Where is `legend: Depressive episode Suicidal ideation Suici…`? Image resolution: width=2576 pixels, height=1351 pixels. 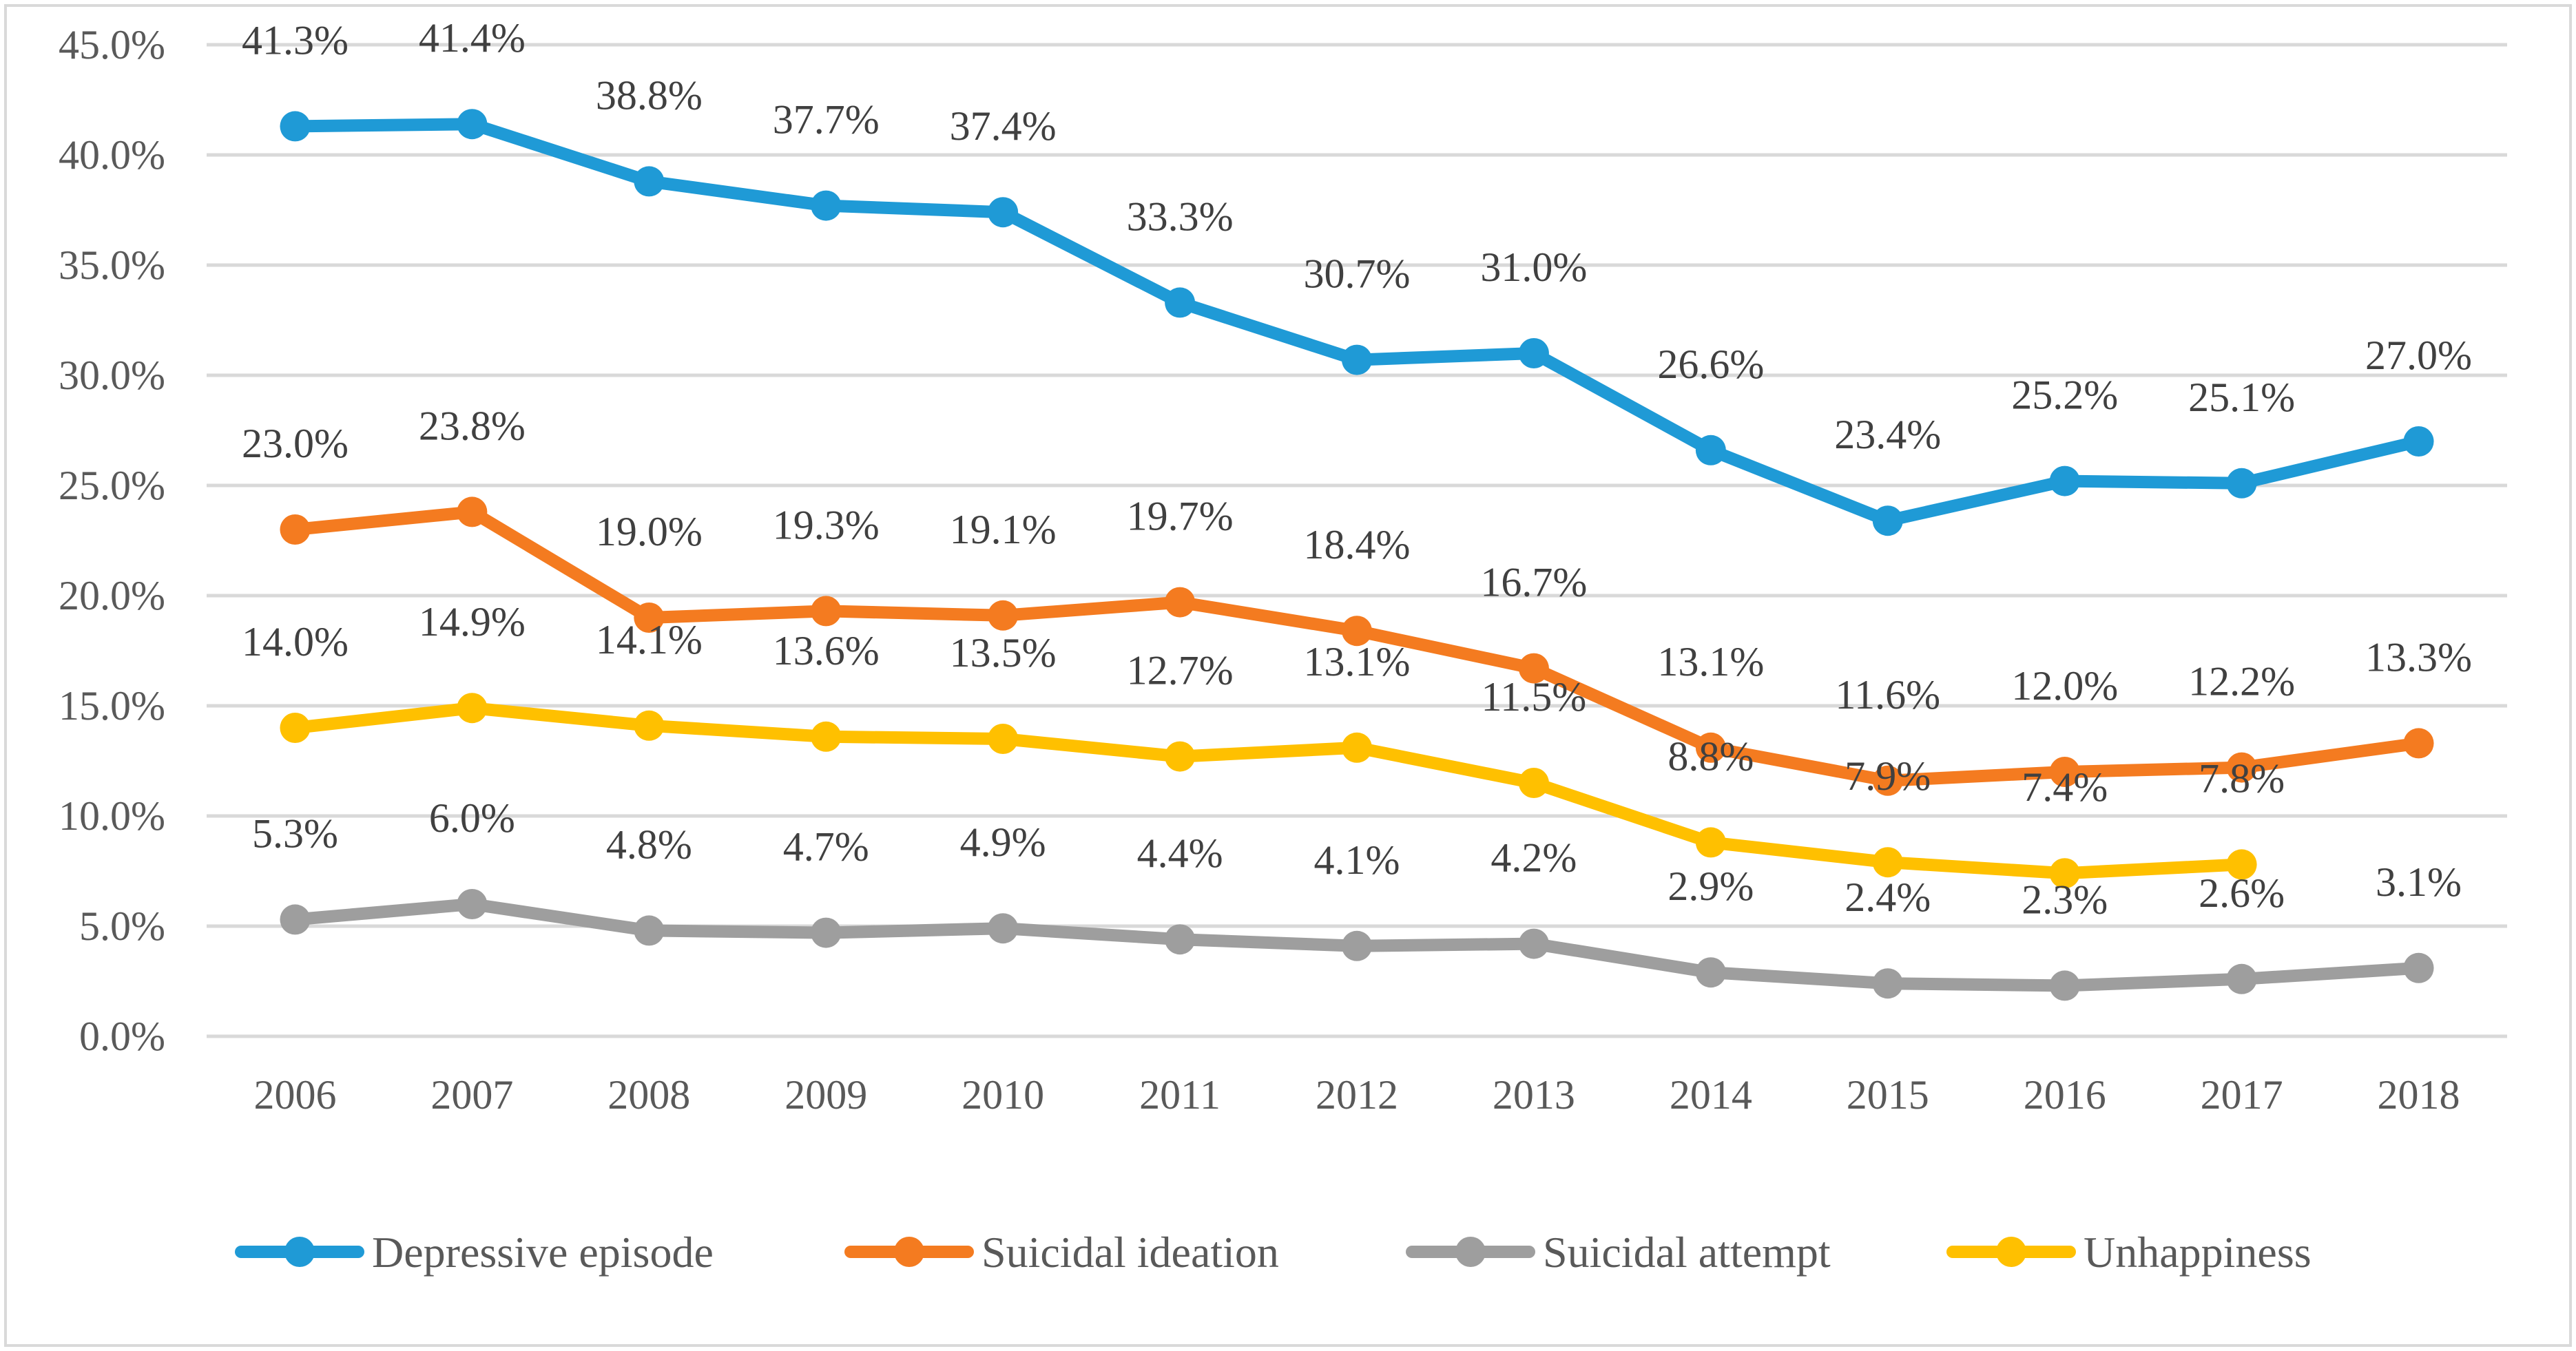 legend: Depressive episode Suicidal ideation Suici… is located at coordinates (1273, 1252).